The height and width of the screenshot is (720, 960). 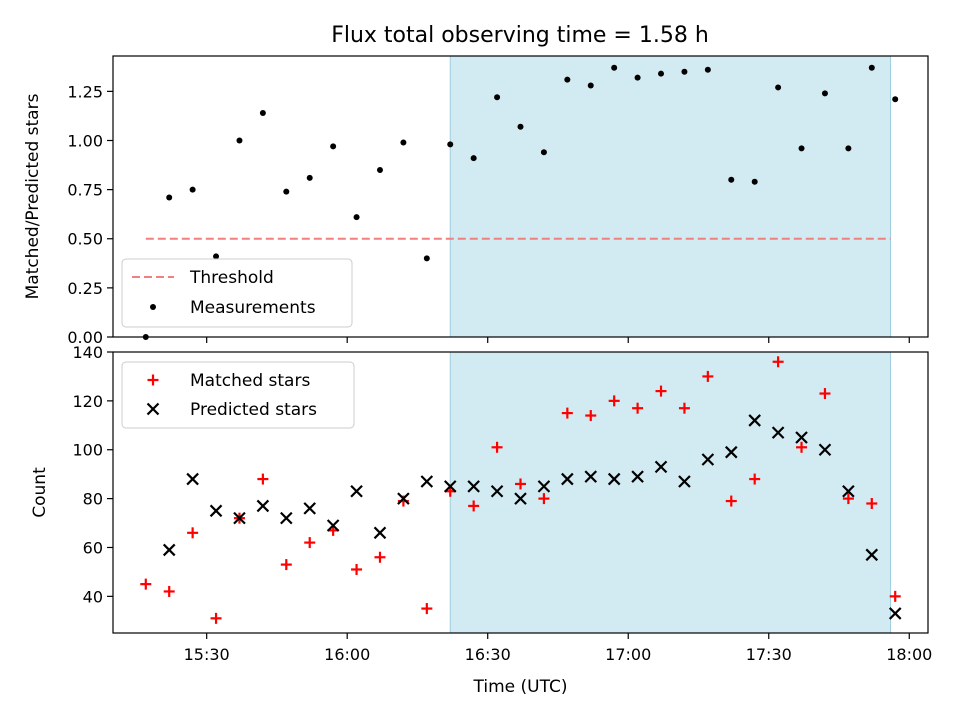 What do you see at coordinates (87, 401) in the screenshot?
I see `count-ytick-label-4: 120` at bounding box center [87, 401].